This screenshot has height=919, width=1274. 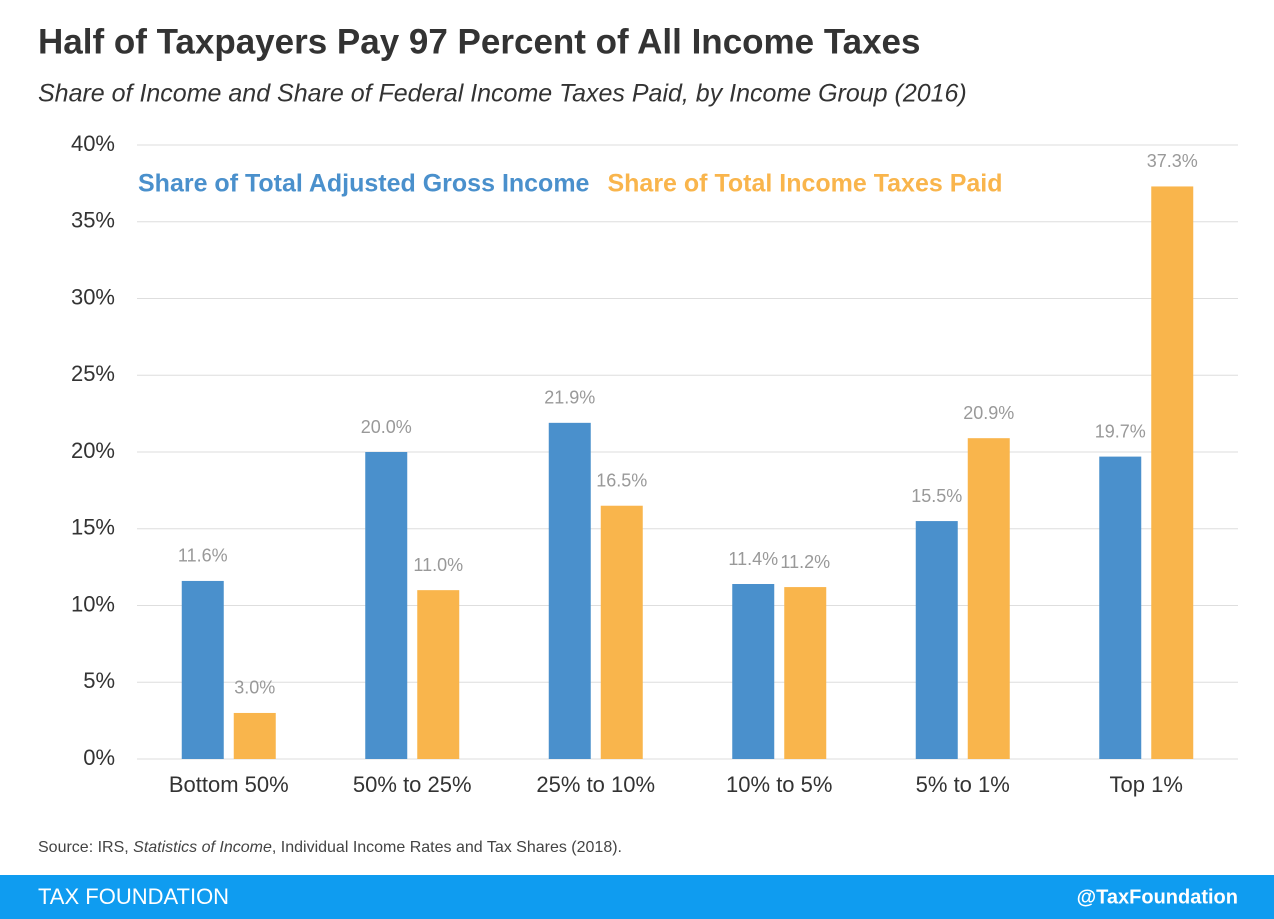 I want to click on x-tick-label: 10% to 5%, so click(x=779, y=784).